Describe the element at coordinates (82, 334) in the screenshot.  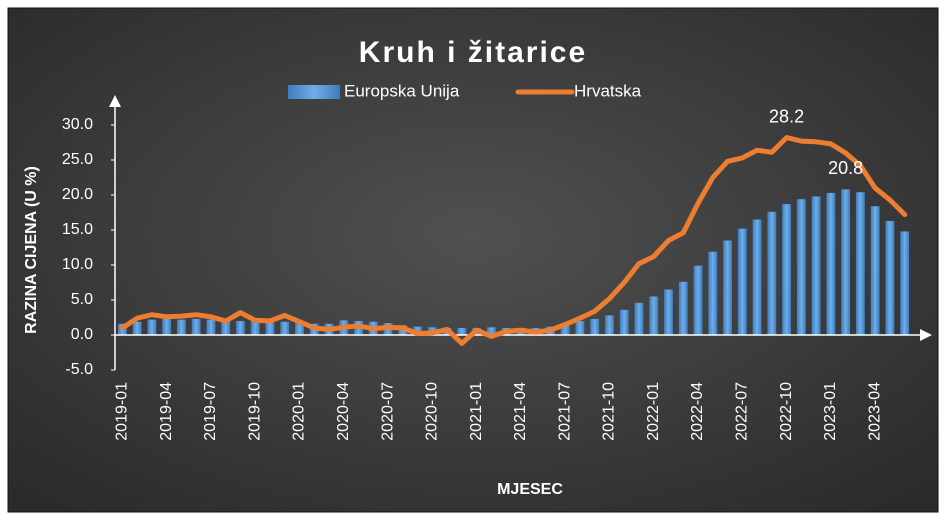
I see `y-tick-label: 0.0` at that location.